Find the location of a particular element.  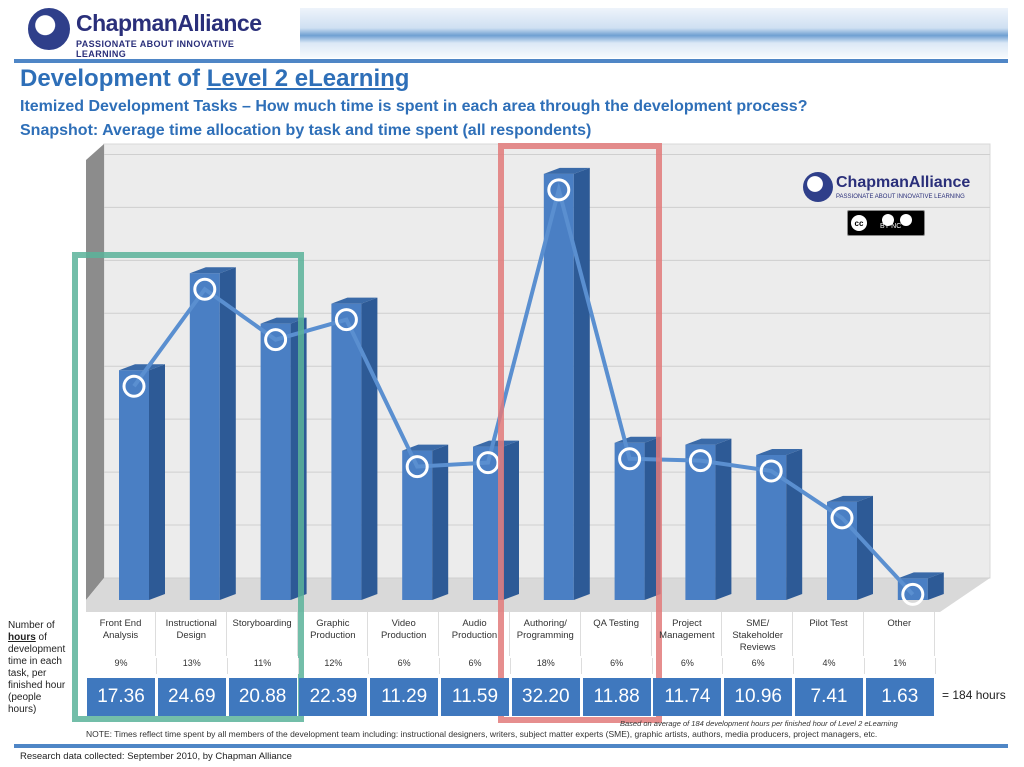

header-banner is located at coordinates (654, 33).